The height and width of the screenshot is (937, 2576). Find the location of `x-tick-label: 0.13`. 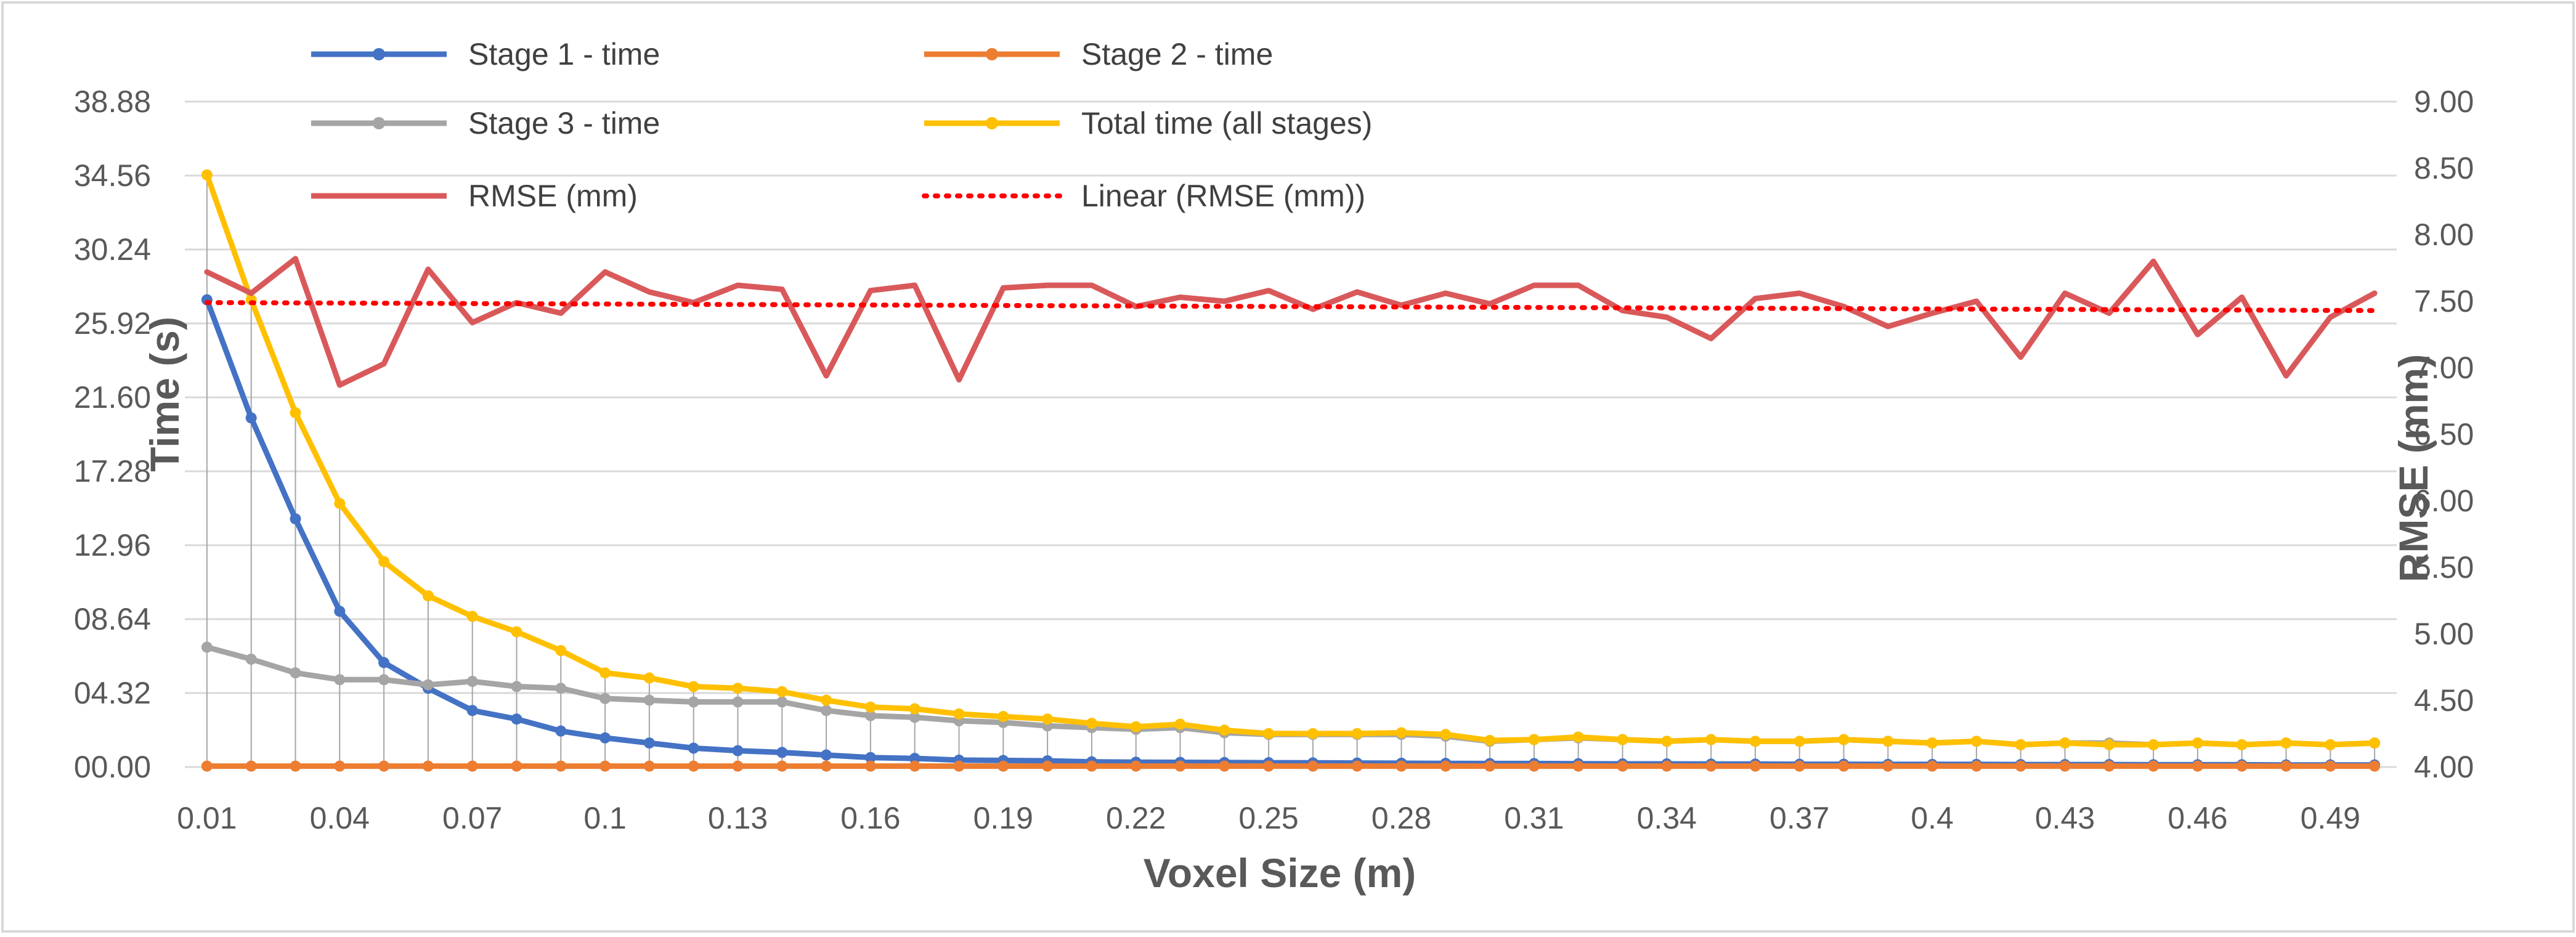

x-tick-label: 0.13 is located at coordinates (738, 818).